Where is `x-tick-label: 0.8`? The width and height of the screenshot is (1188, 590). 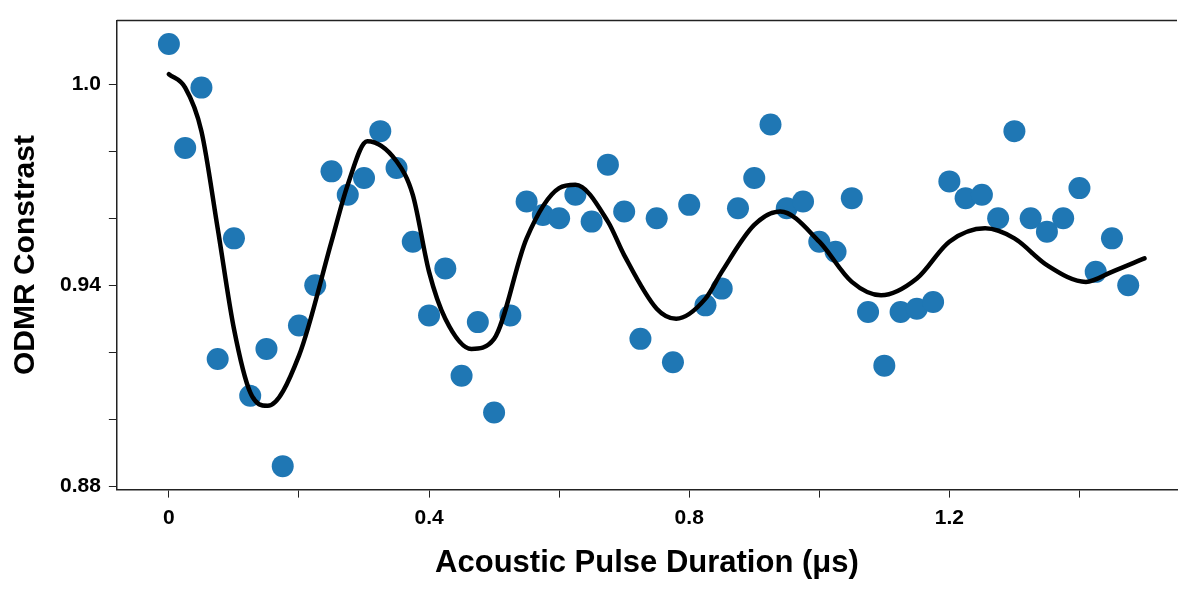
x-tick-label: 0.8 is located at coordinates (689, 516).